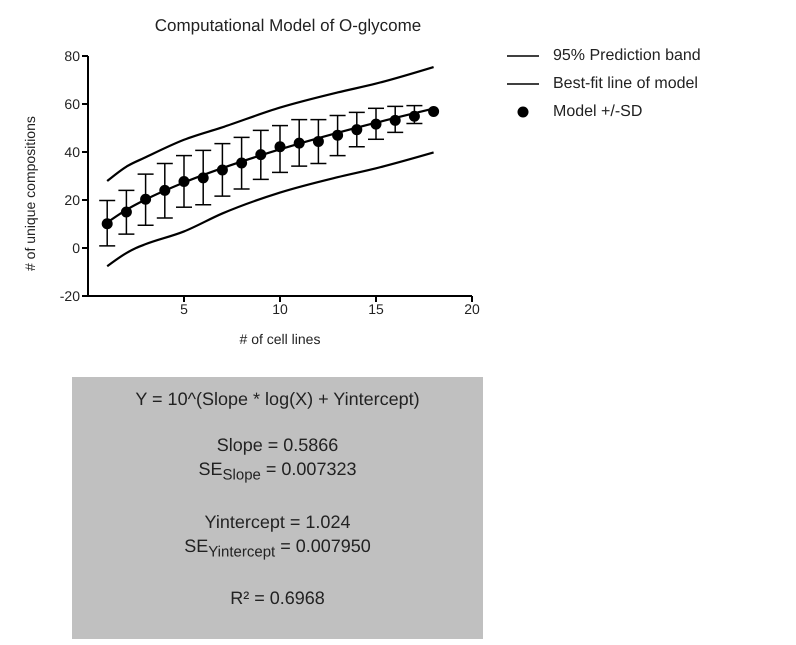 The width and height of the screenshot is (796, 645). What do you see at coordinates (277, 399) in the screenshot?
I see `text: Y = 10^(Slope * log(X) + Yintercept)` at bounding box center [277, 399].